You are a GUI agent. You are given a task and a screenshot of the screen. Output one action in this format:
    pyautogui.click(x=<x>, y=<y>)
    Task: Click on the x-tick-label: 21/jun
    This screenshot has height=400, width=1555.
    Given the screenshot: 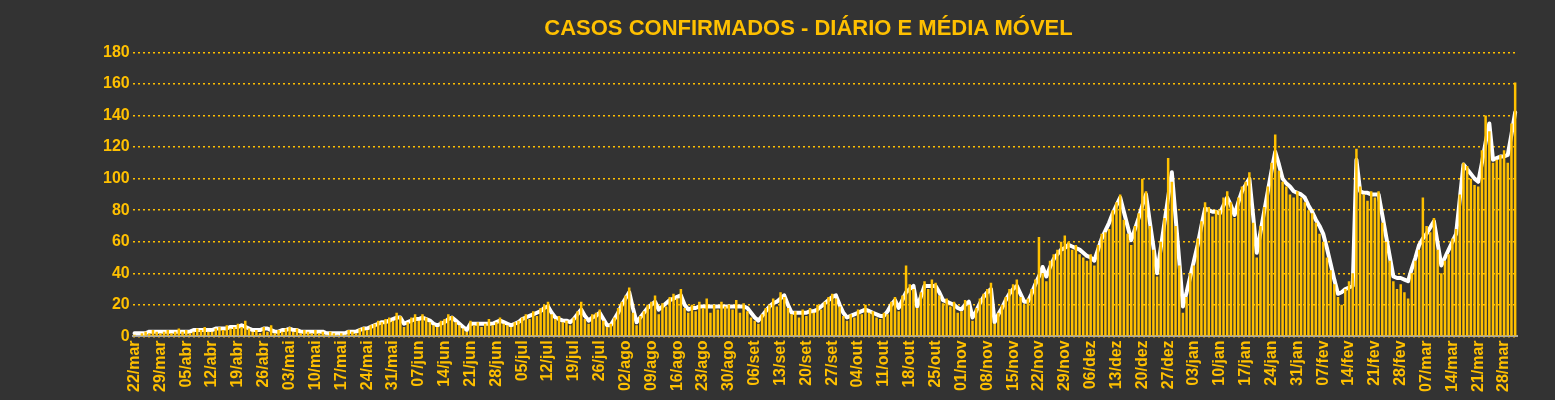 What is the action you would take?
    pyautogui.click(x=469, y=363)
    